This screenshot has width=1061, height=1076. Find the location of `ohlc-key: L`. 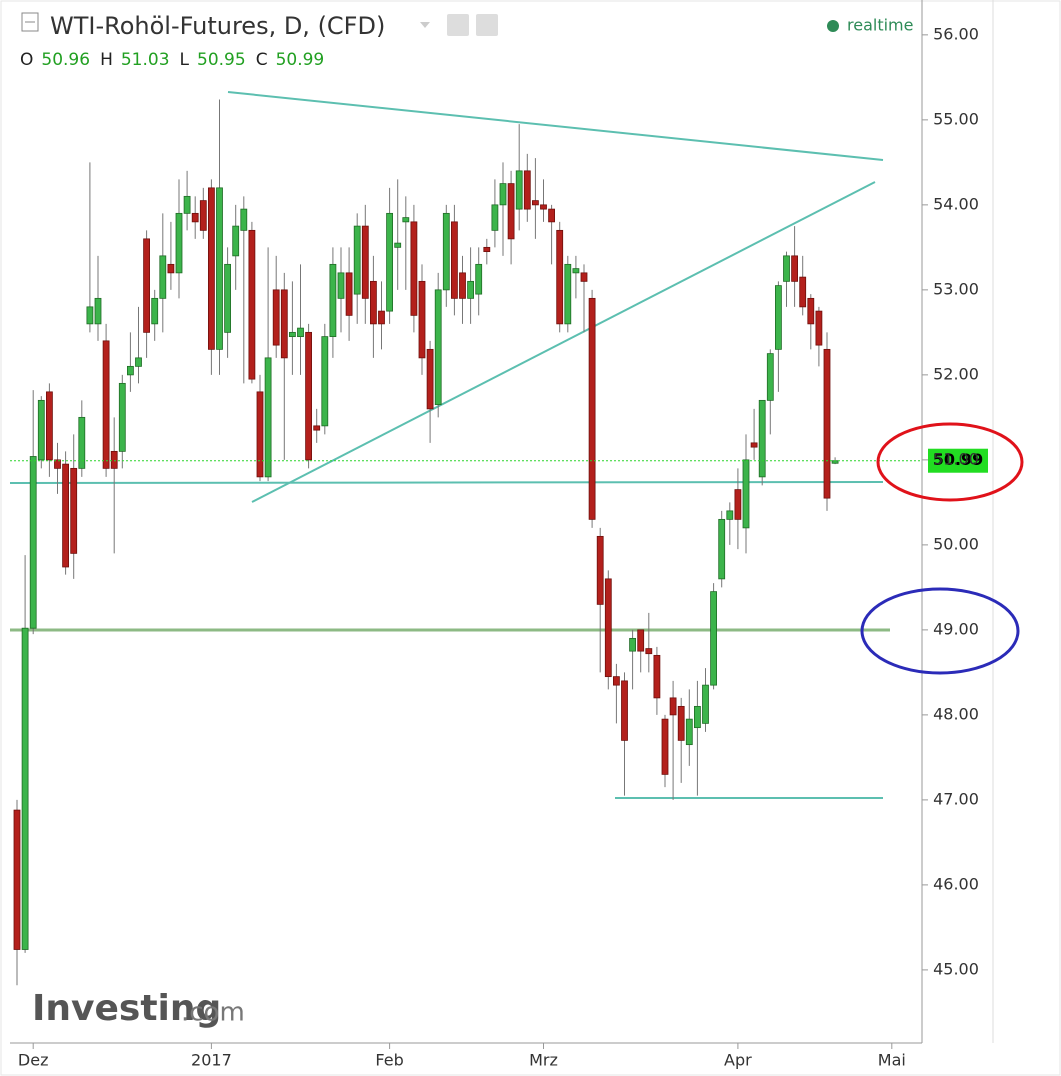

ohlc-key: L is located at coordinates (185, 60).